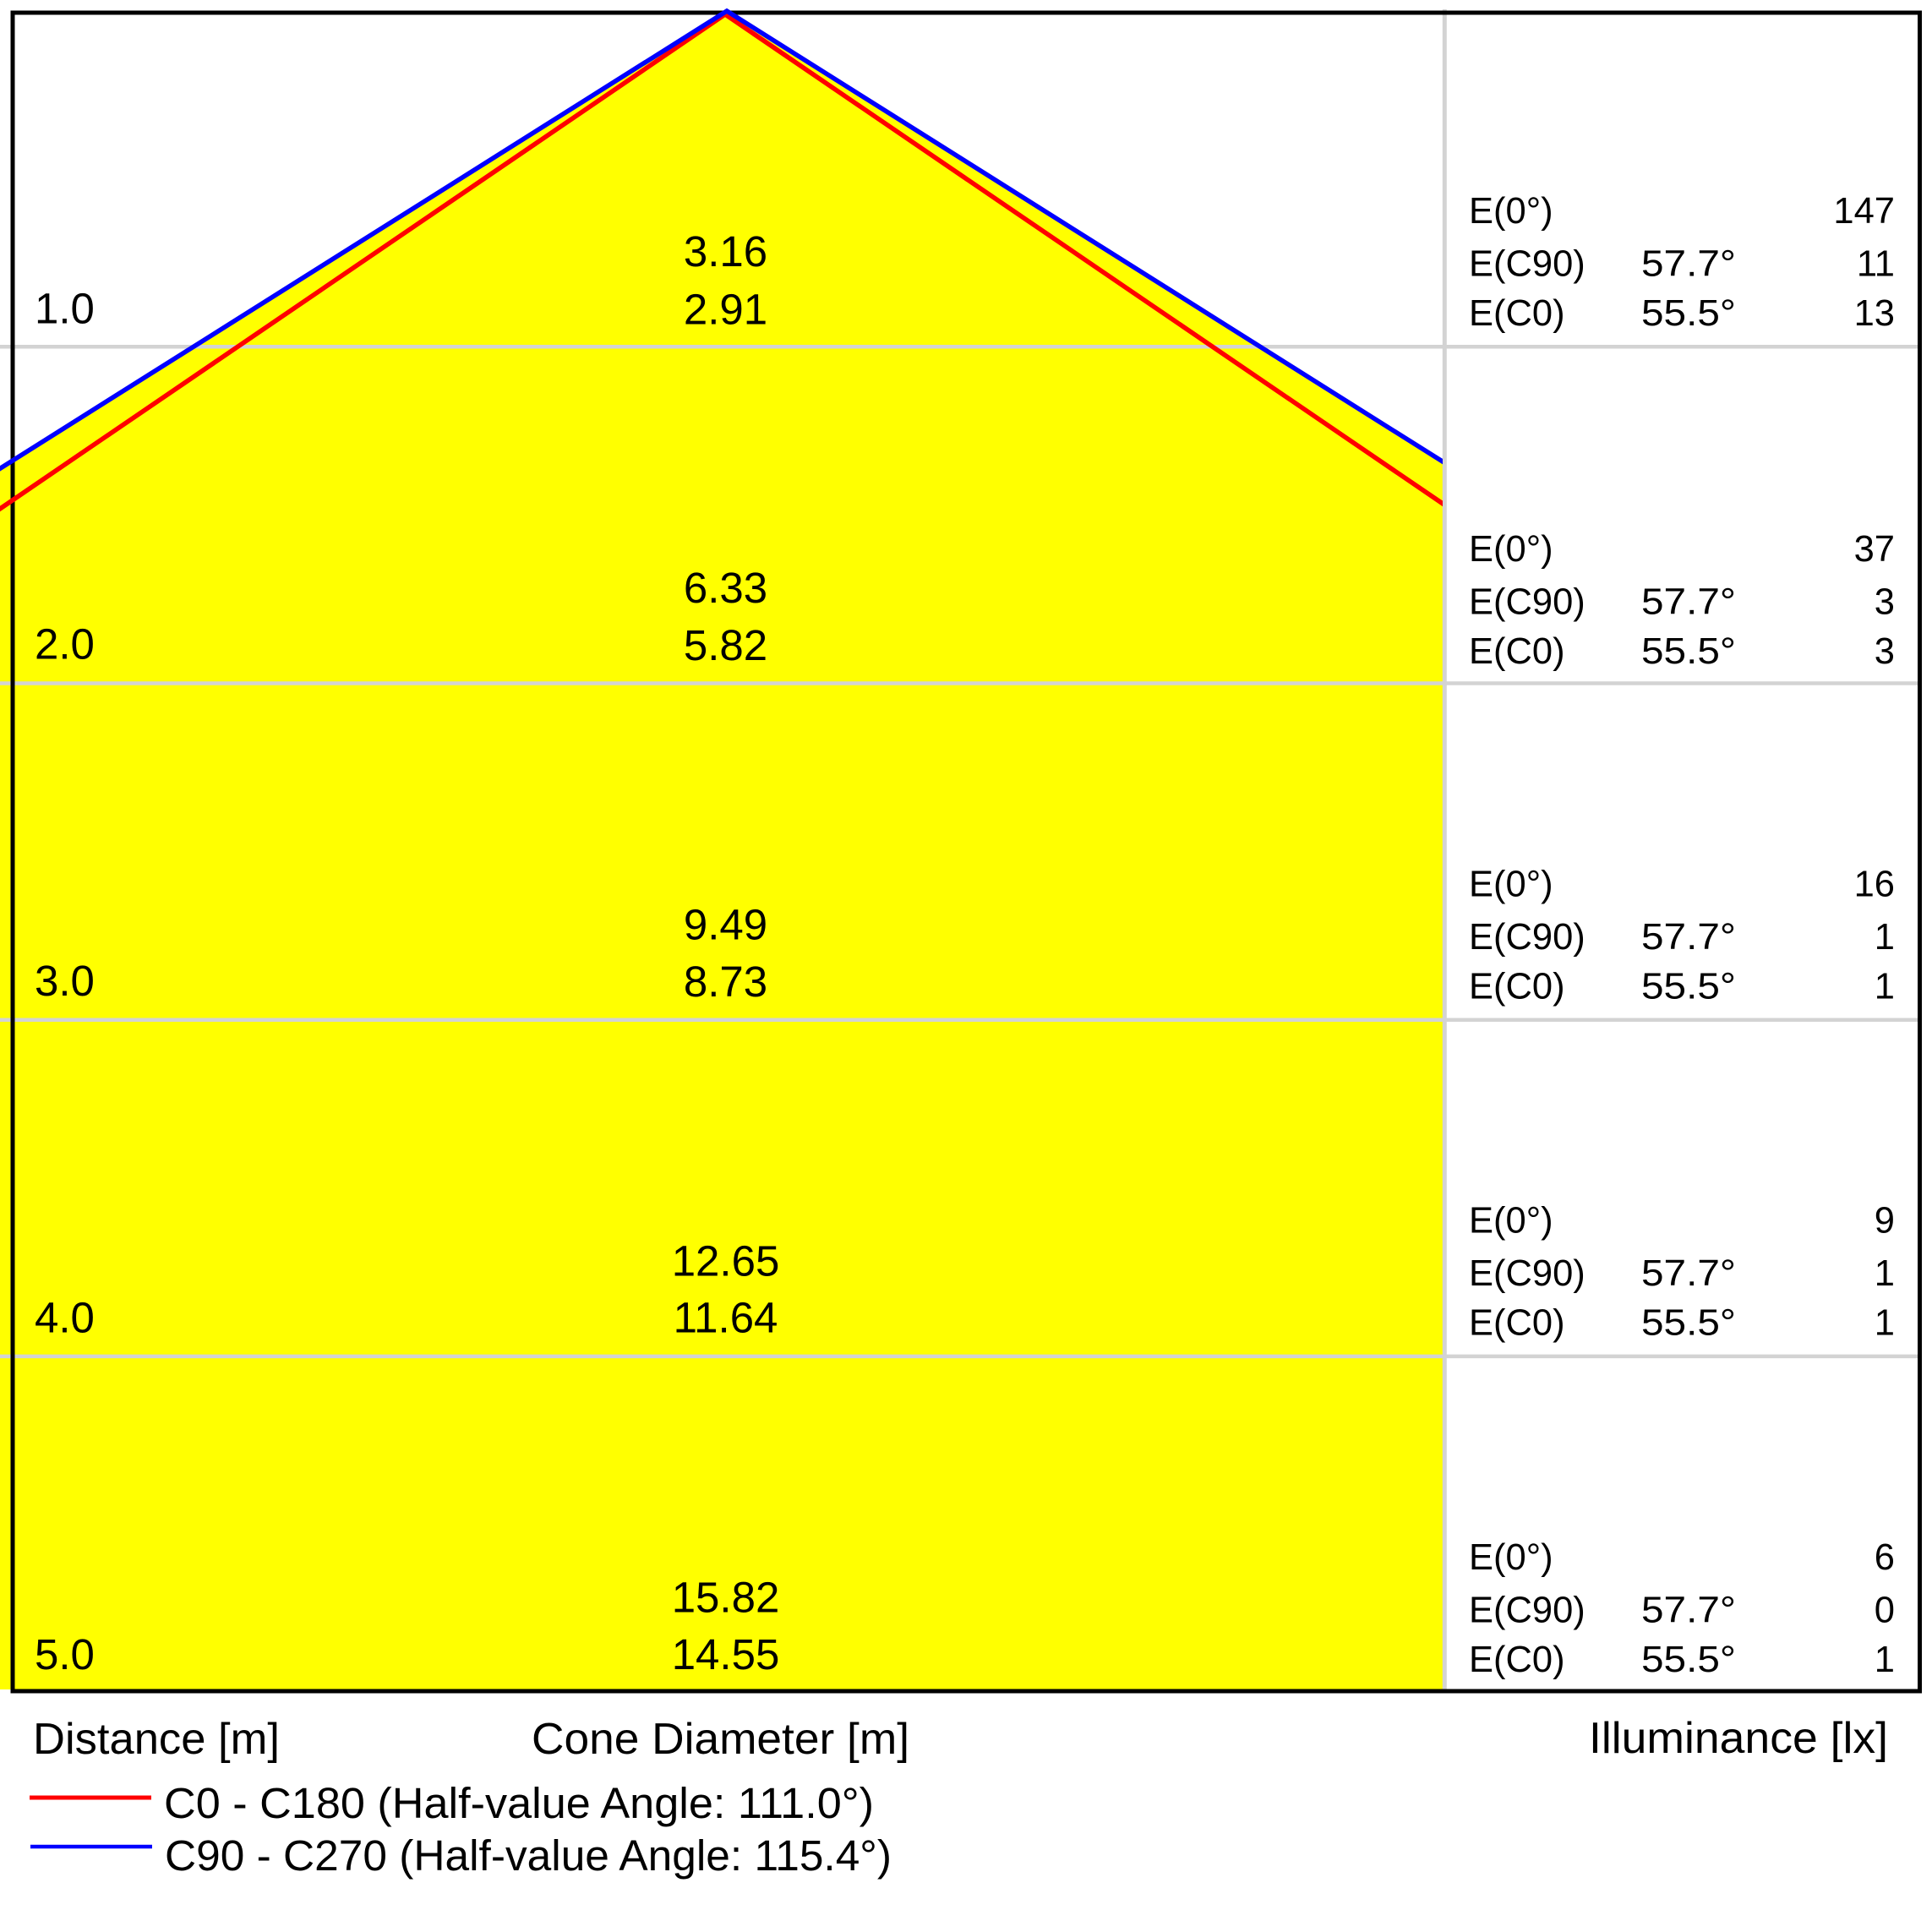  Describe the element at coordinates (1864, 211) in the screenshot. I see `svg-text: 147` at that location.